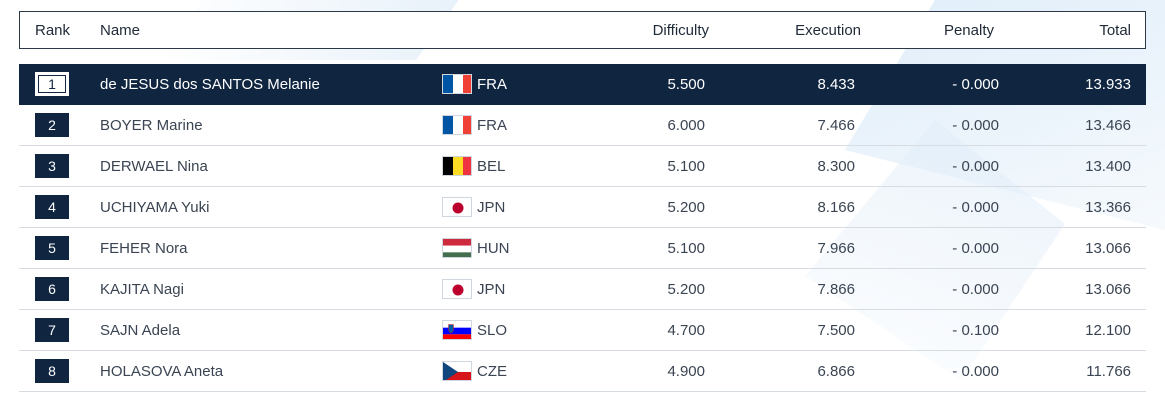 The height and width of the screenshot is (409, 1165). Describe the element at coordinates (1108, 125) in the screenshot. I see `total-score: 13.466` at that location.